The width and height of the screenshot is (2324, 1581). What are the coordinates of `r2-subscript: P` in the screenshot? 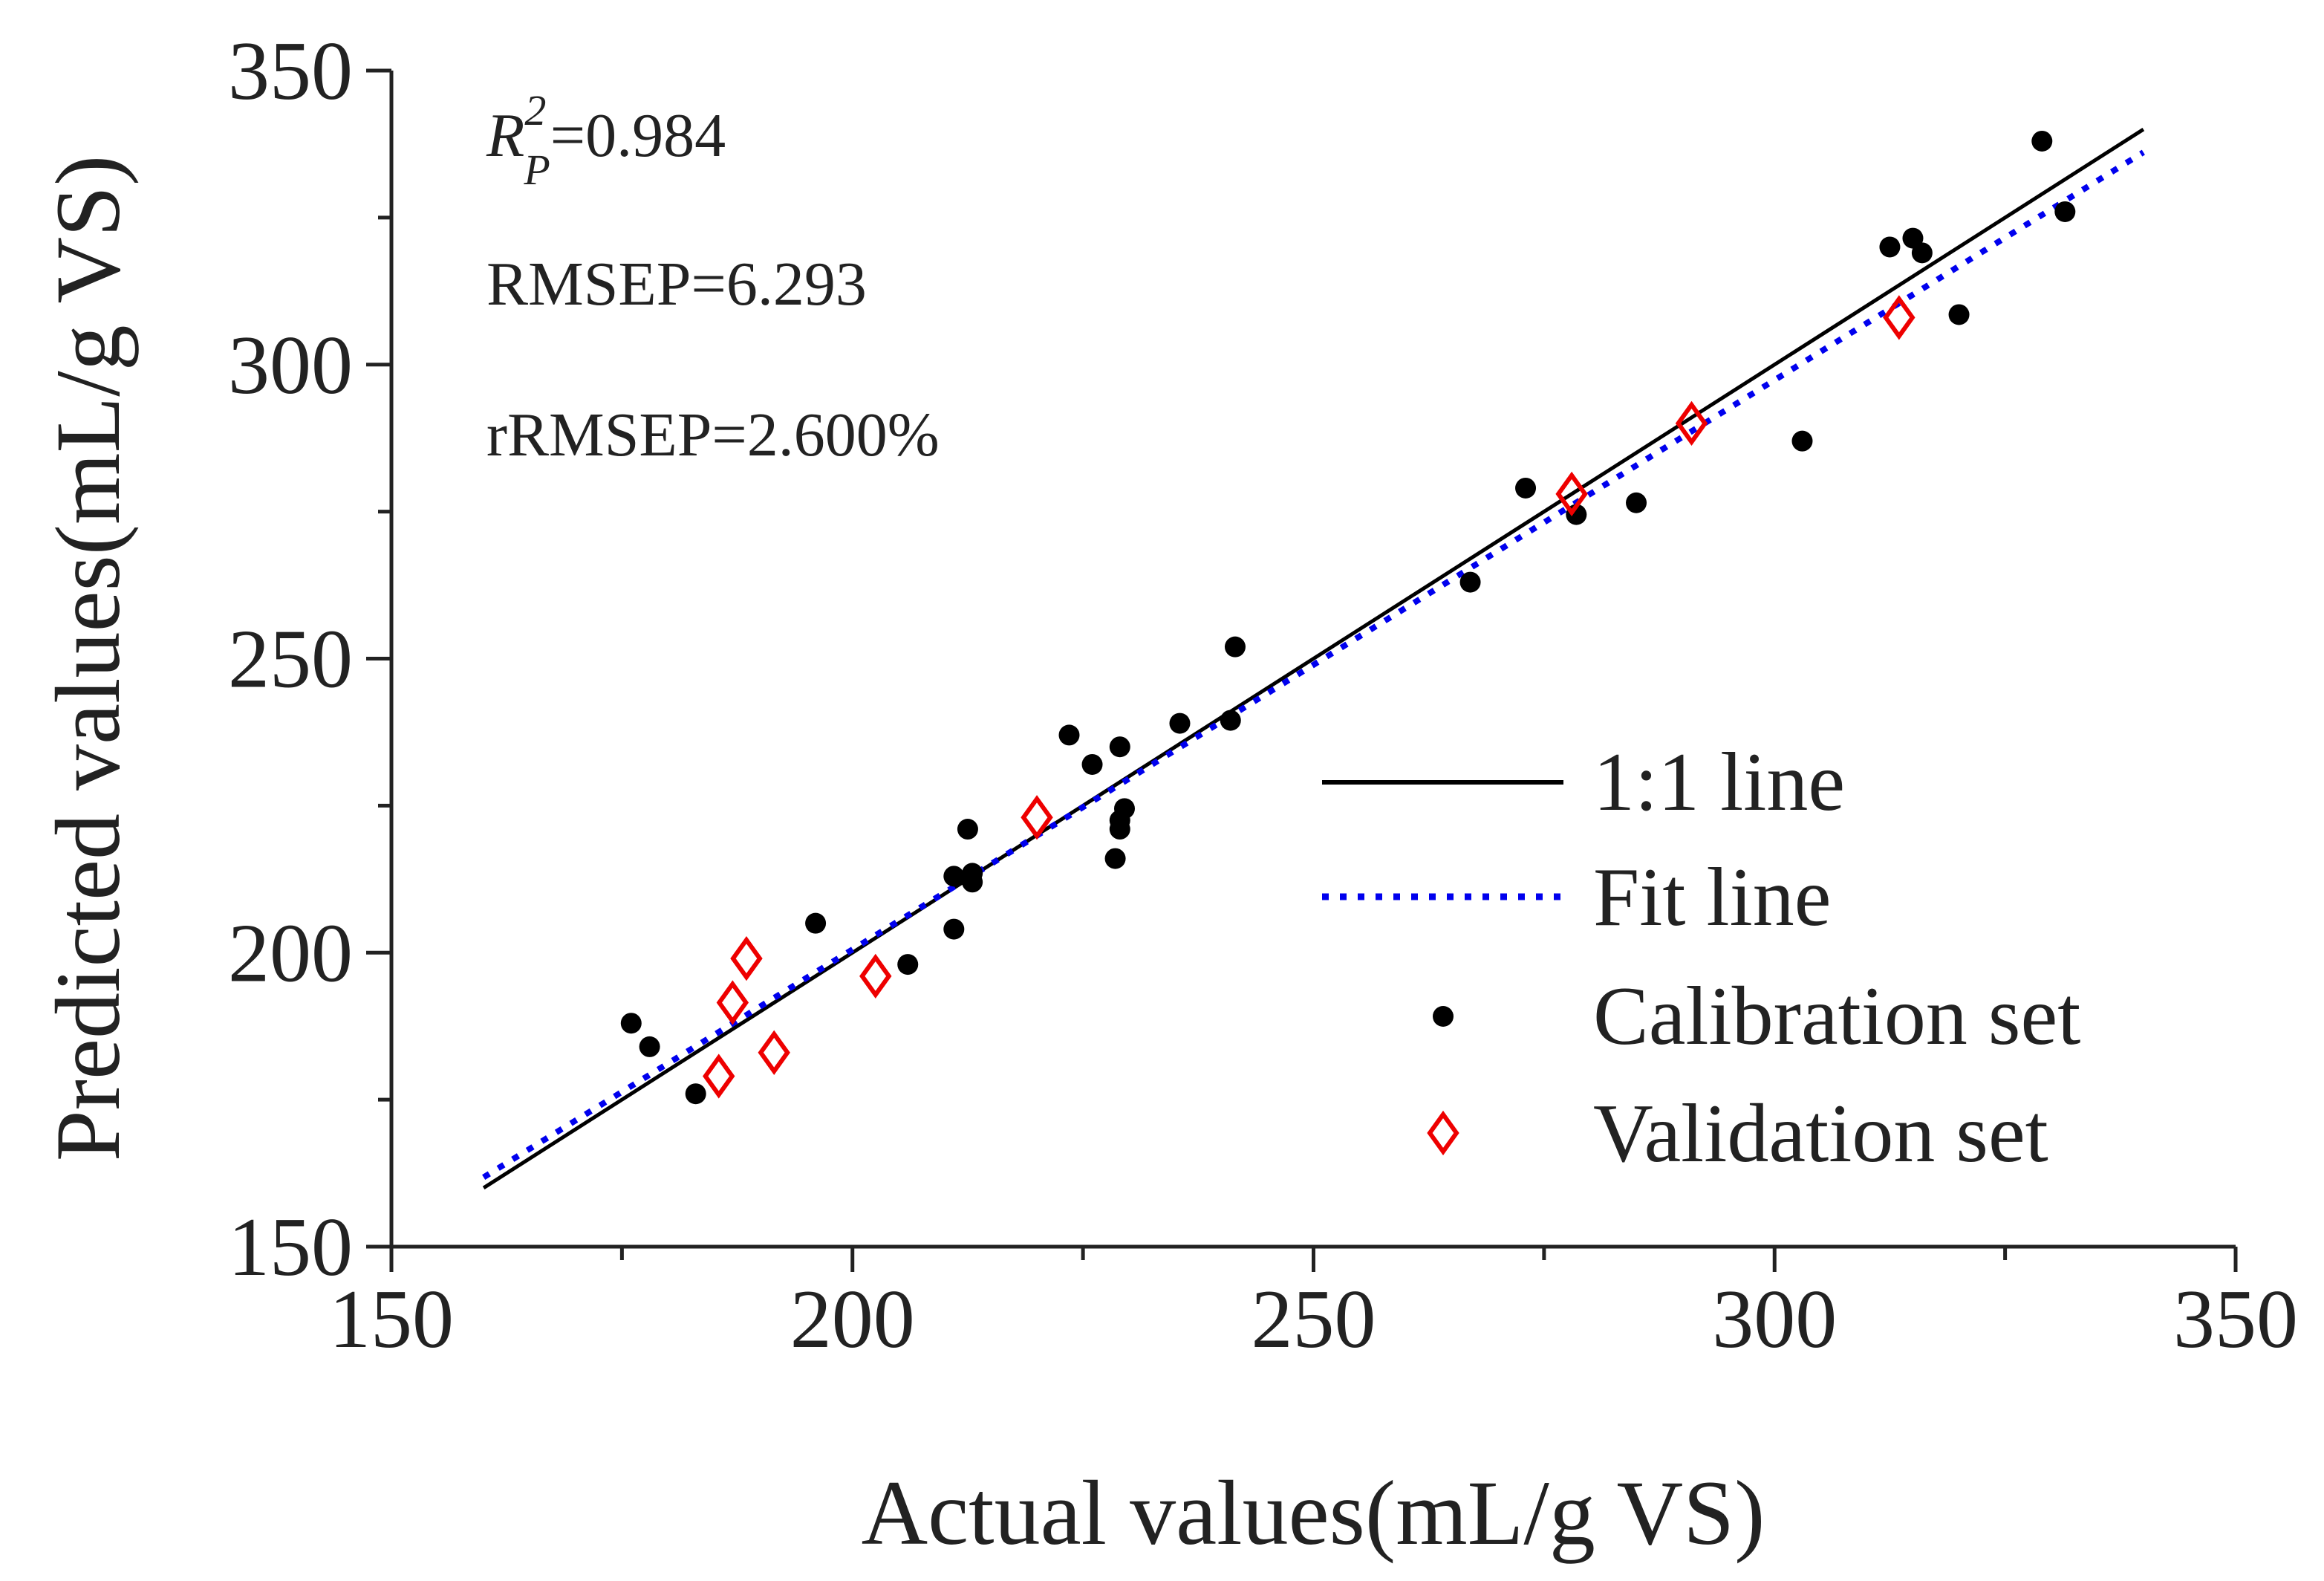 It's located at (537, 170).